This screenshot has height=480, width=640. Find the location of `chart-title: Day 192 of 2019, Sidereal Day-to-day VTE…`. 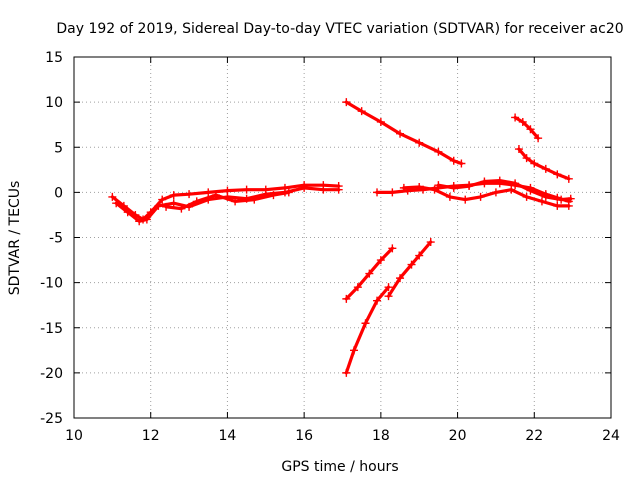

chart-title: Day 192 of 2019, Sidereal Day-to-day VTE… is located at coordinates (339, 29).